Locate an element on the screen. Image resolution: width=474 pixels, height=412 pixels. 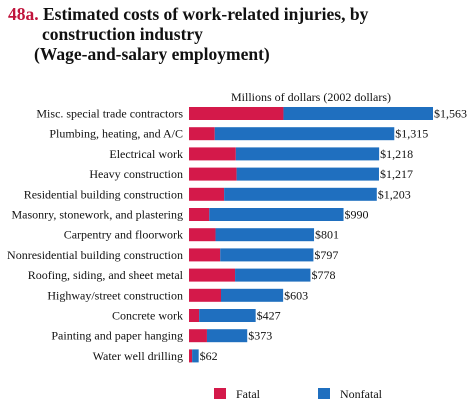
category-label: Electrical work is located at coordinates (146, 154).